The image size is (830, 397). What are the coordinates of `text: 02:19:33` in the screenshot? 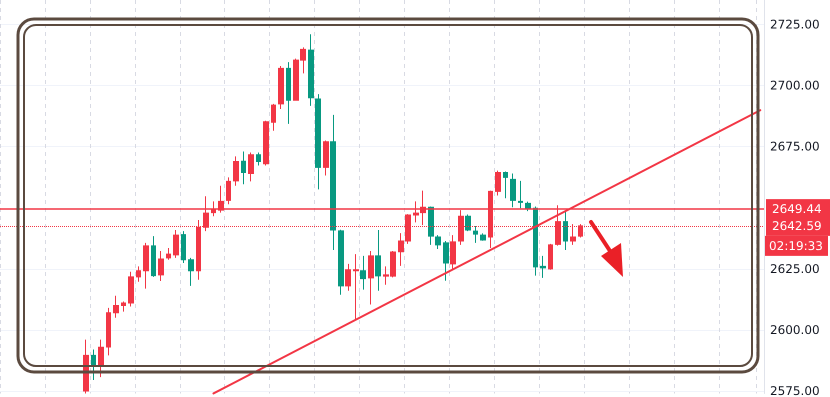 It's located at (796, 245).